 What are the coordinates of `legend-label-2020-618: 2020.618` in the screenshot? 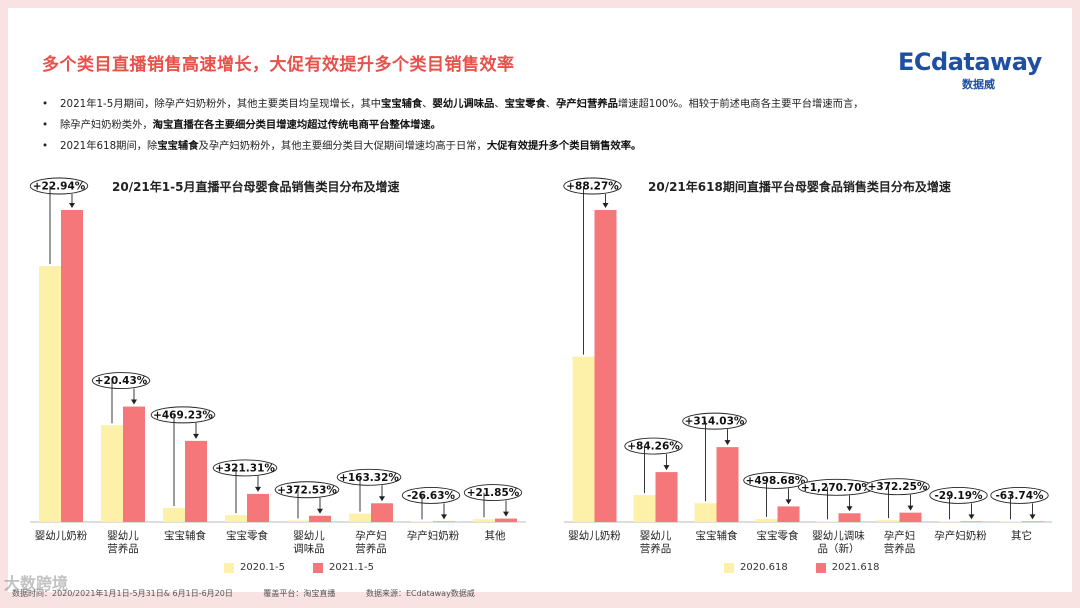 It's located at (764, 567).